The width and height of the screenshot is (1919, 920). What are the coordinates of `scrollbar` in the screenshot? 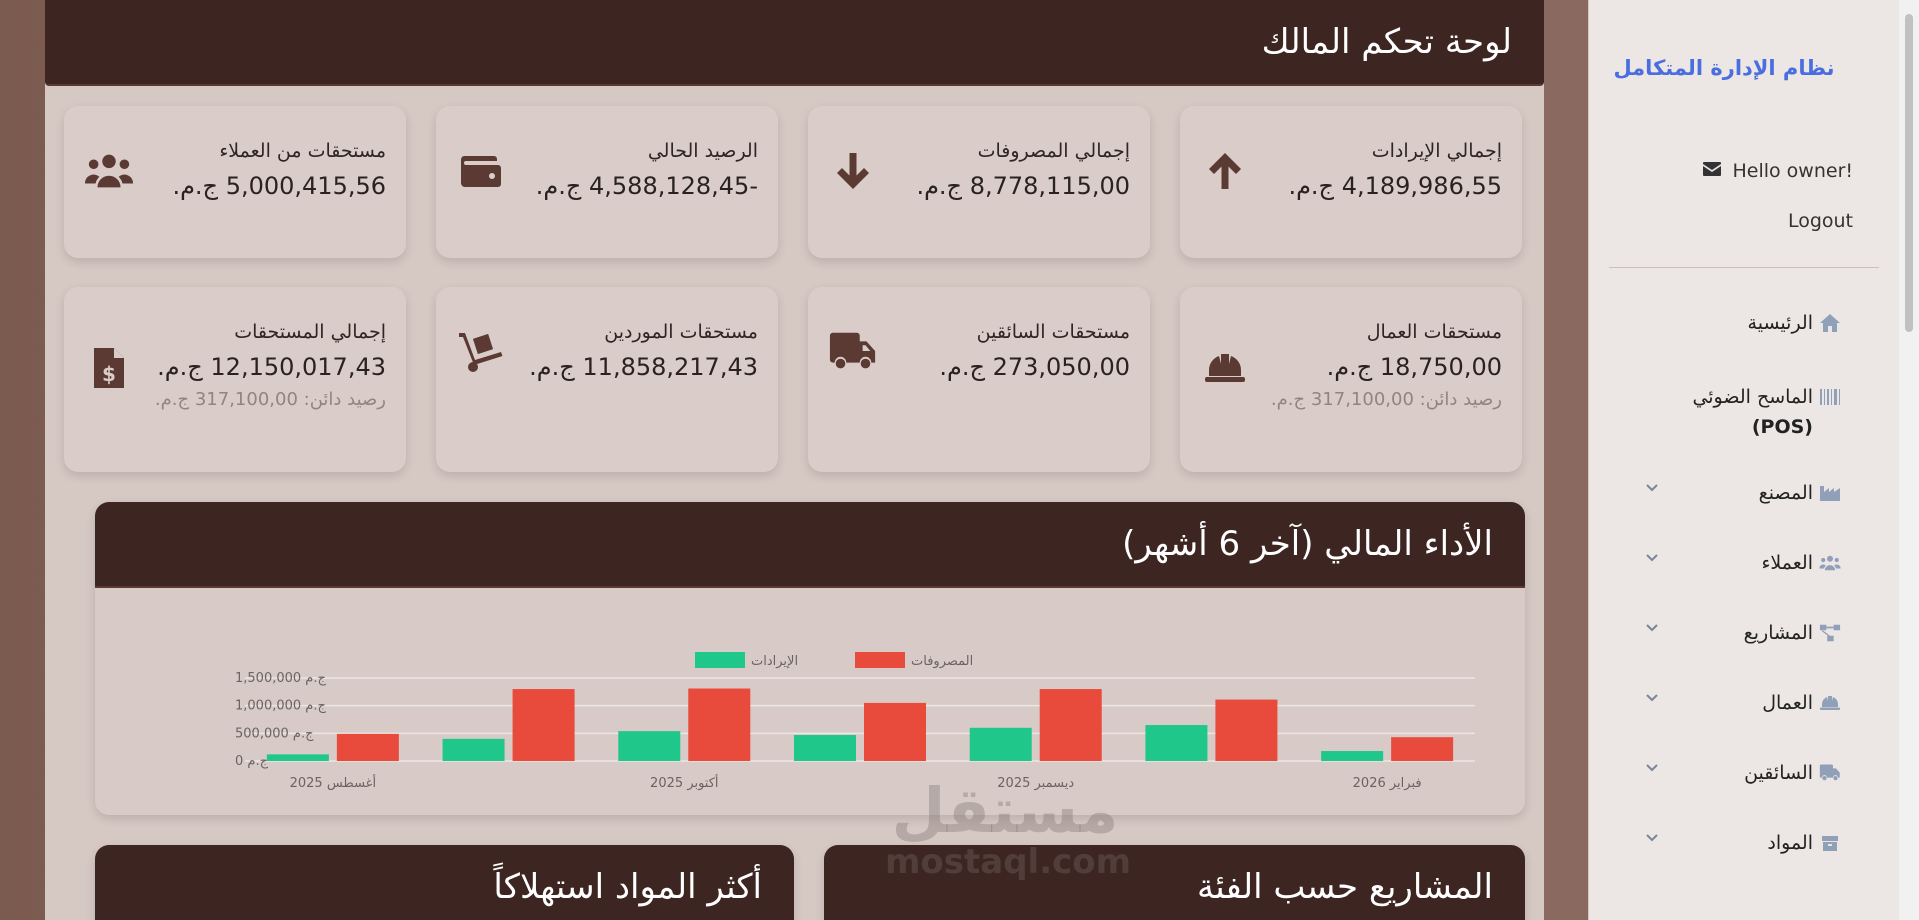 It's located at (1909, 460).